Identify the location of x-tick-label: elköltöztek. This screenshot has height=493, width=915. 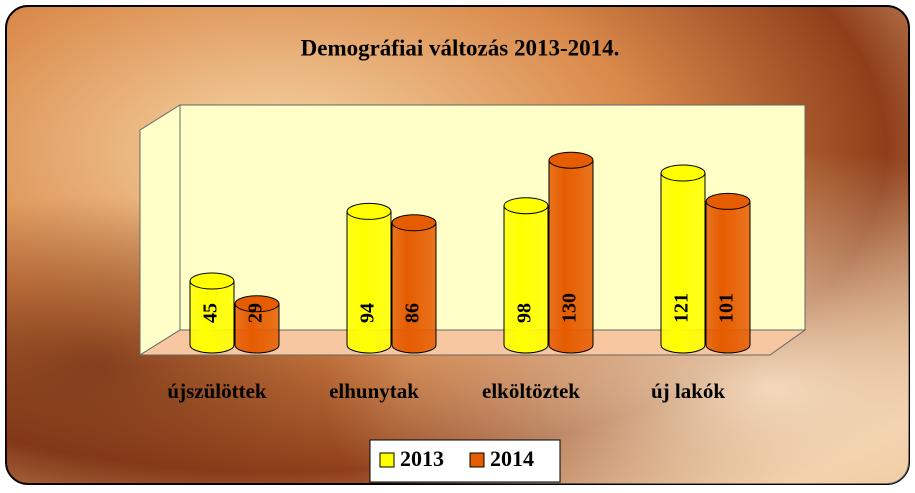
(531, 391).